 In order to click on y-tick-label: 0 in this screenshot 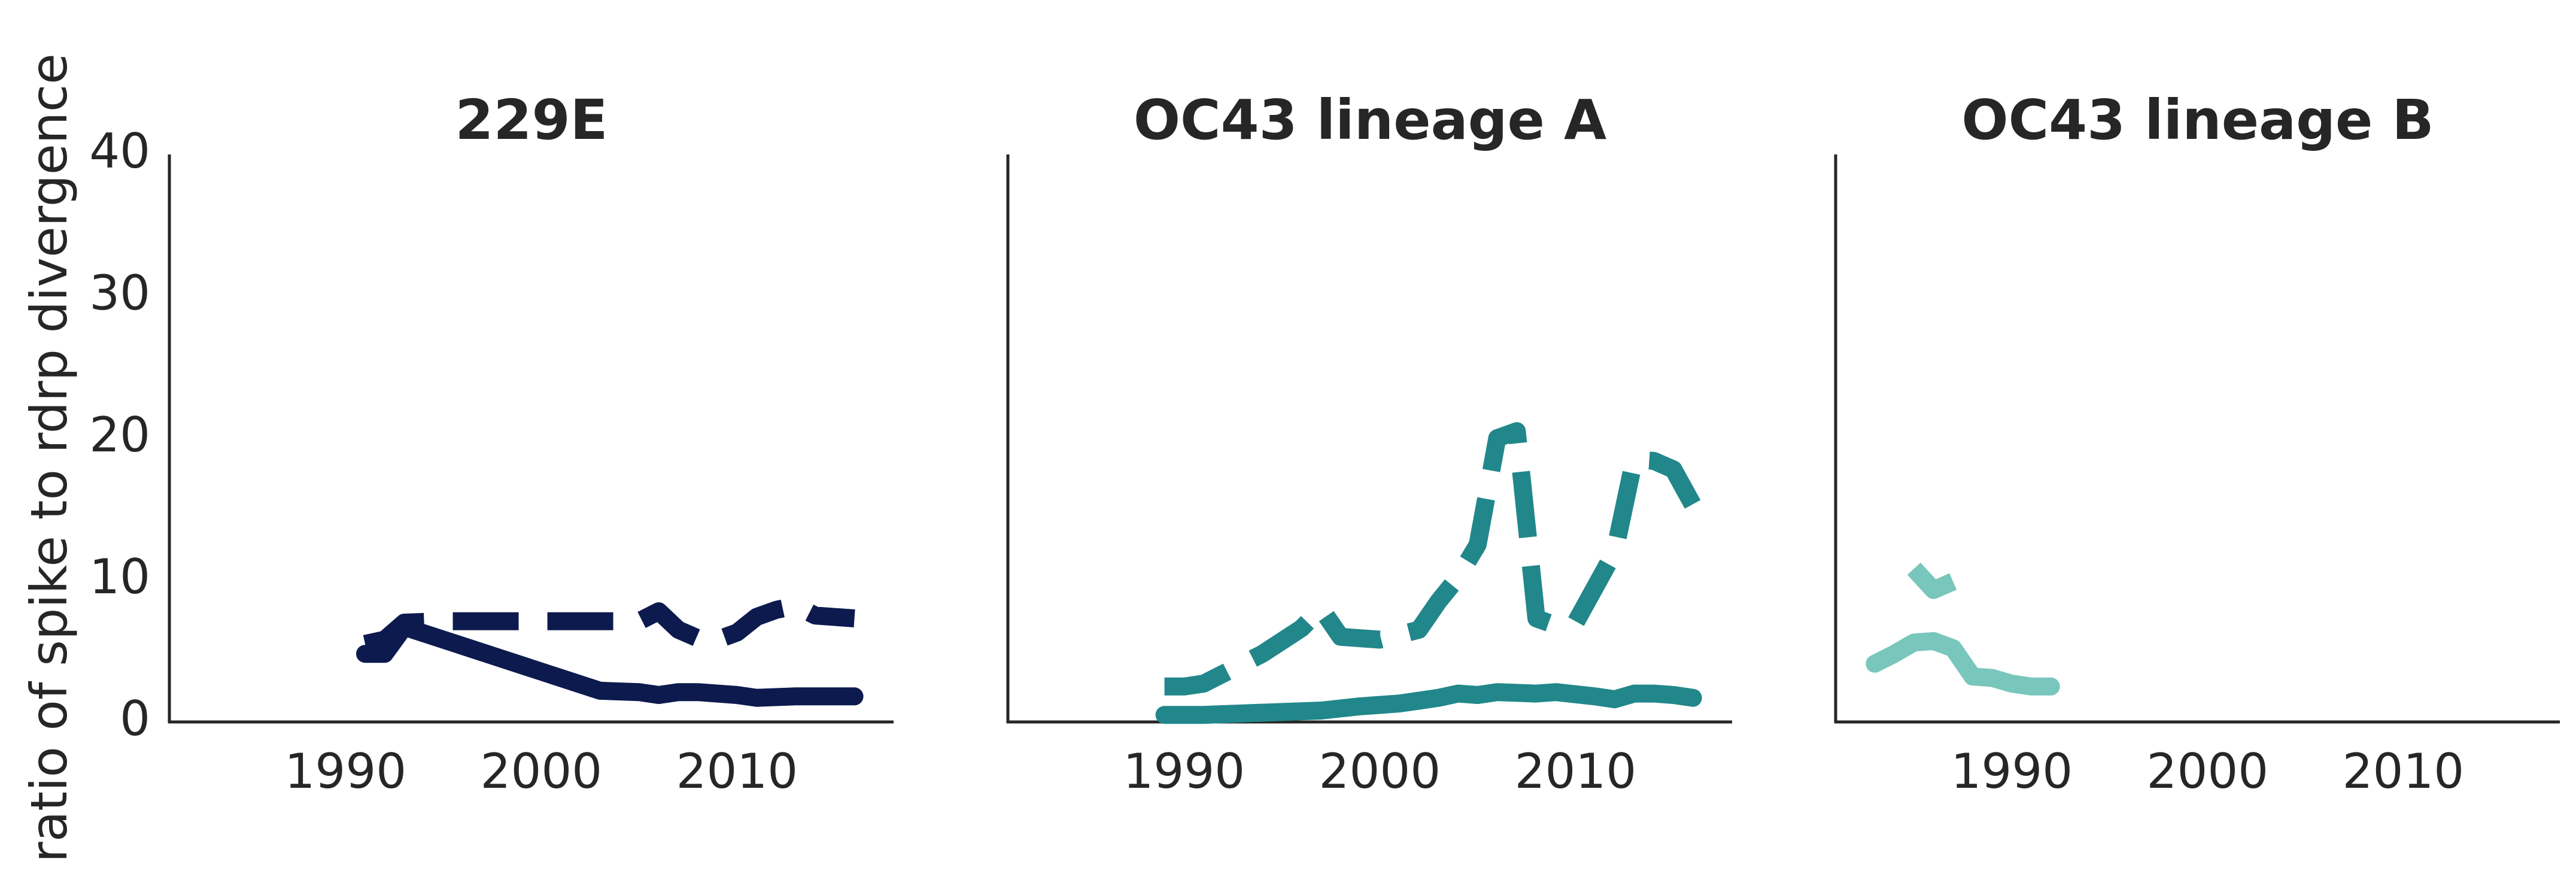, I will do `click(135, 718)`.